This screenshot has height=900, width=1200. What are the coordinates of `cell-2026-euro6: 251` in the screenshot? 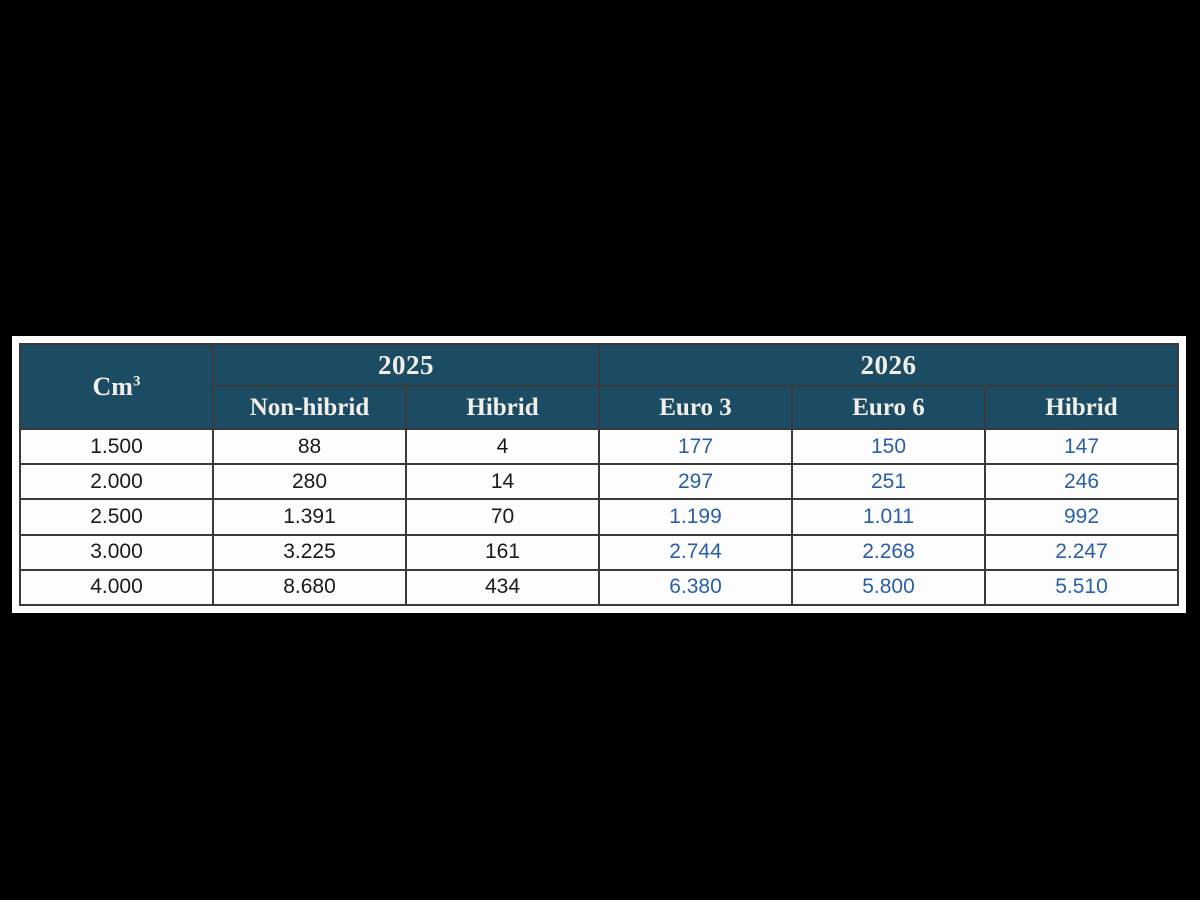 It's located at (888, 482).